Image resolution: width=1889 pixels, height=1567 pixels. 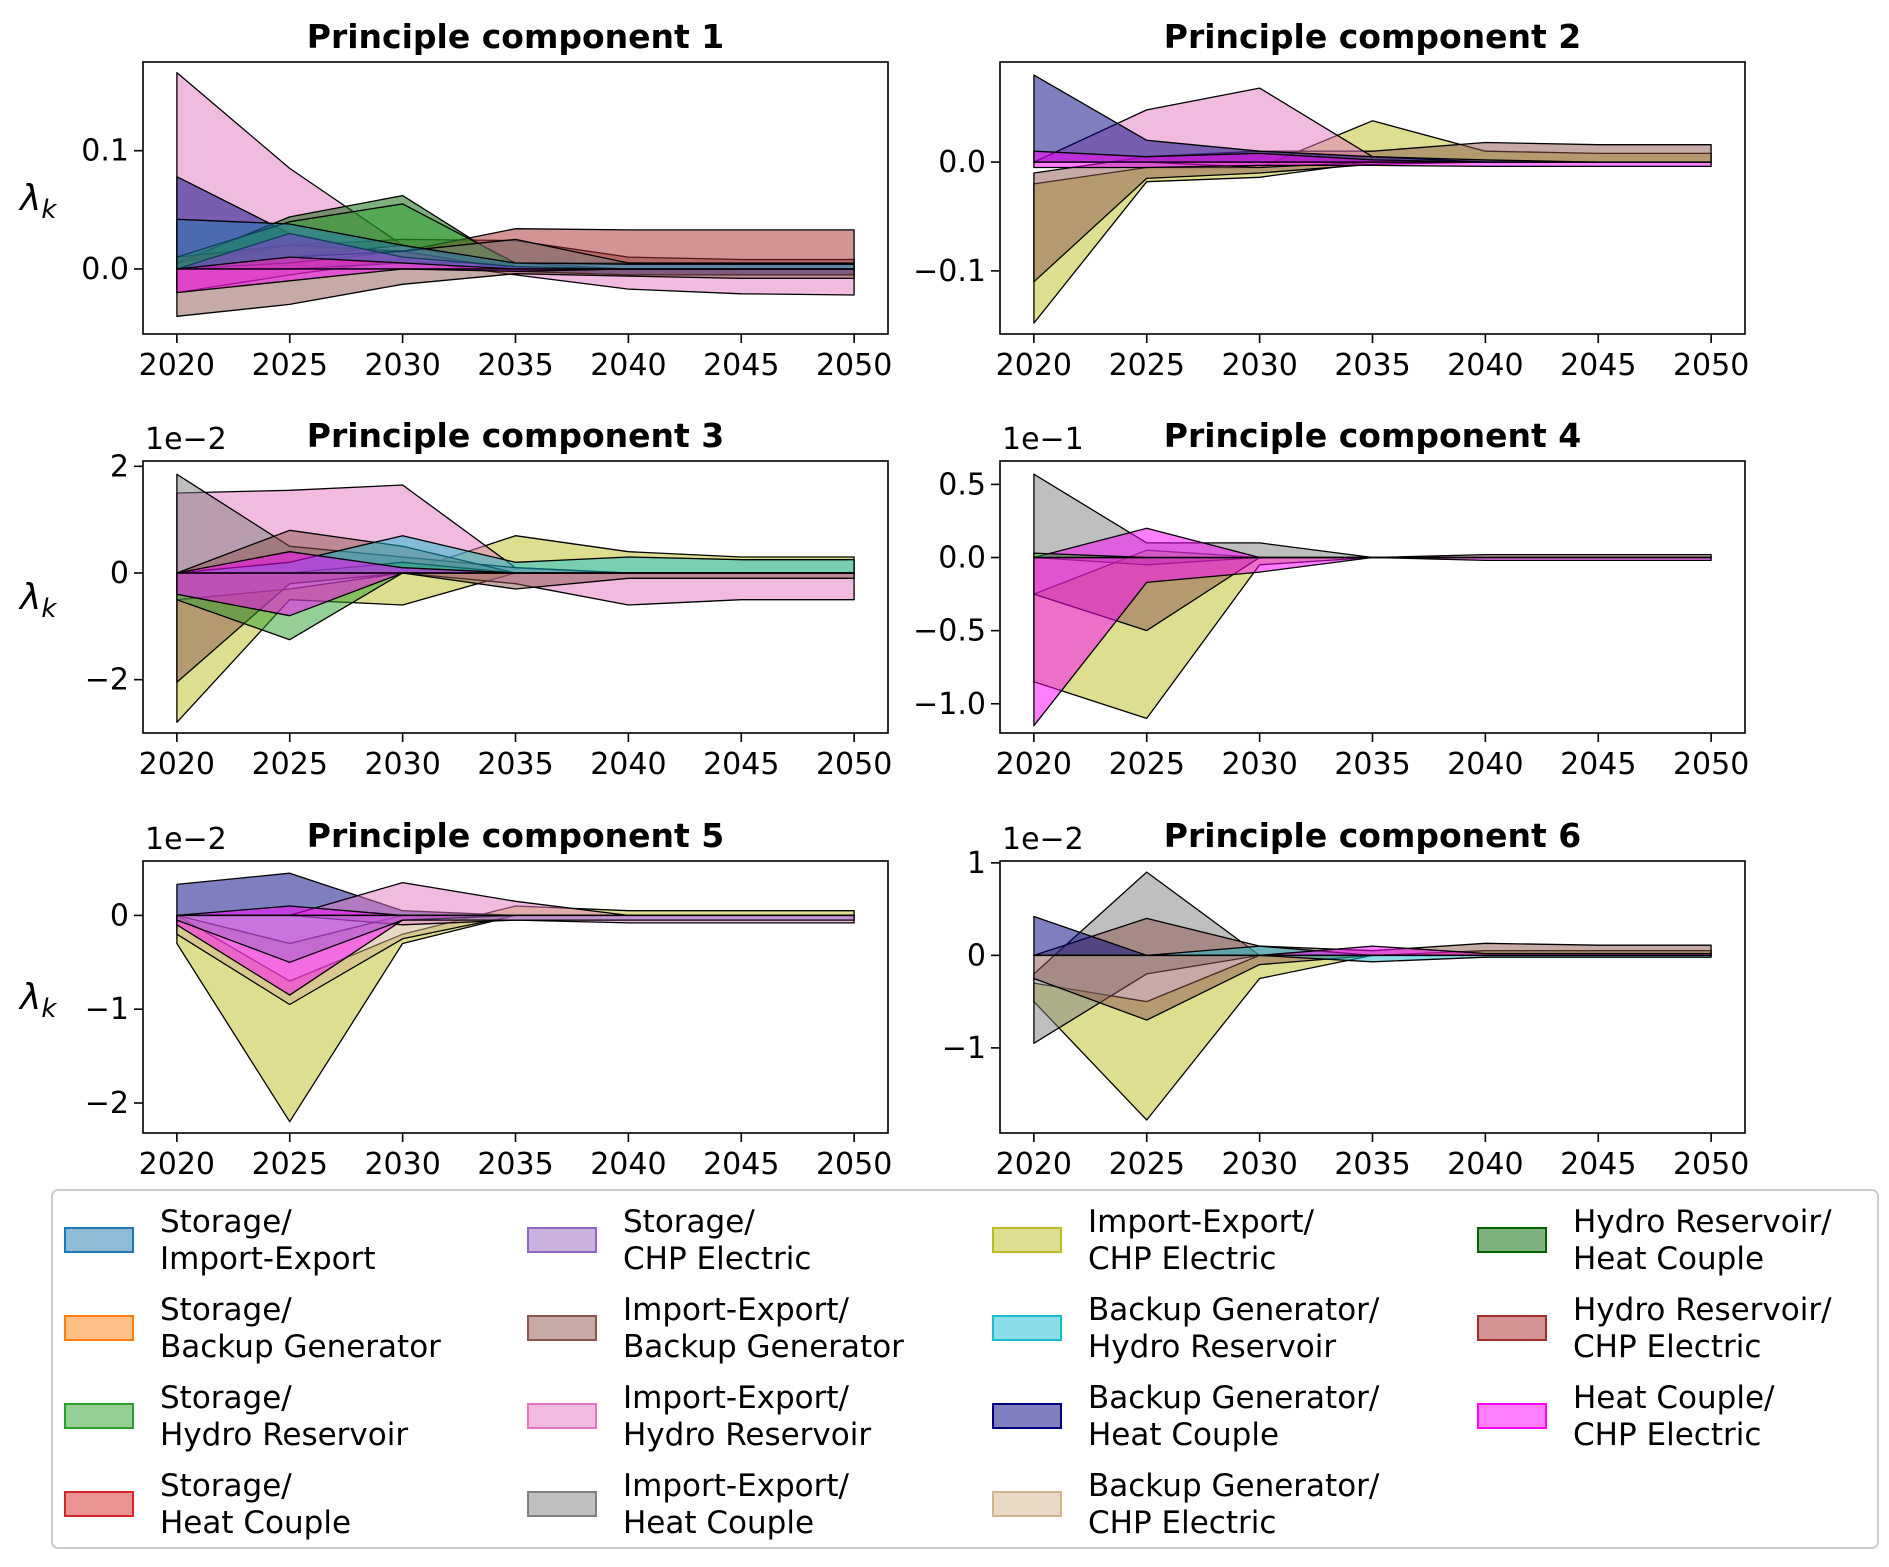 What do you see at coordinates (105, 151) in the screenshot?
I see `y-tick-label: 0.1` at bounding box center [105, 151].